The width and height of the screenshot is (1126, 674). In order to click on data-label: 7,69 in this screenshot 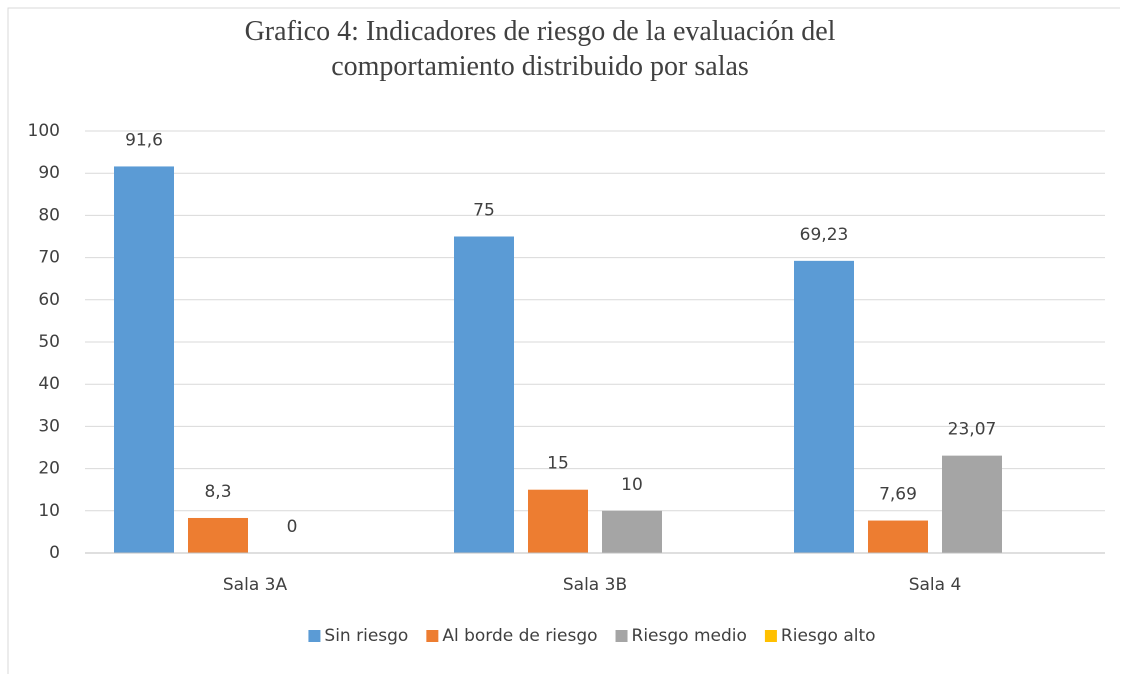, I will do `click(898, 495)`.